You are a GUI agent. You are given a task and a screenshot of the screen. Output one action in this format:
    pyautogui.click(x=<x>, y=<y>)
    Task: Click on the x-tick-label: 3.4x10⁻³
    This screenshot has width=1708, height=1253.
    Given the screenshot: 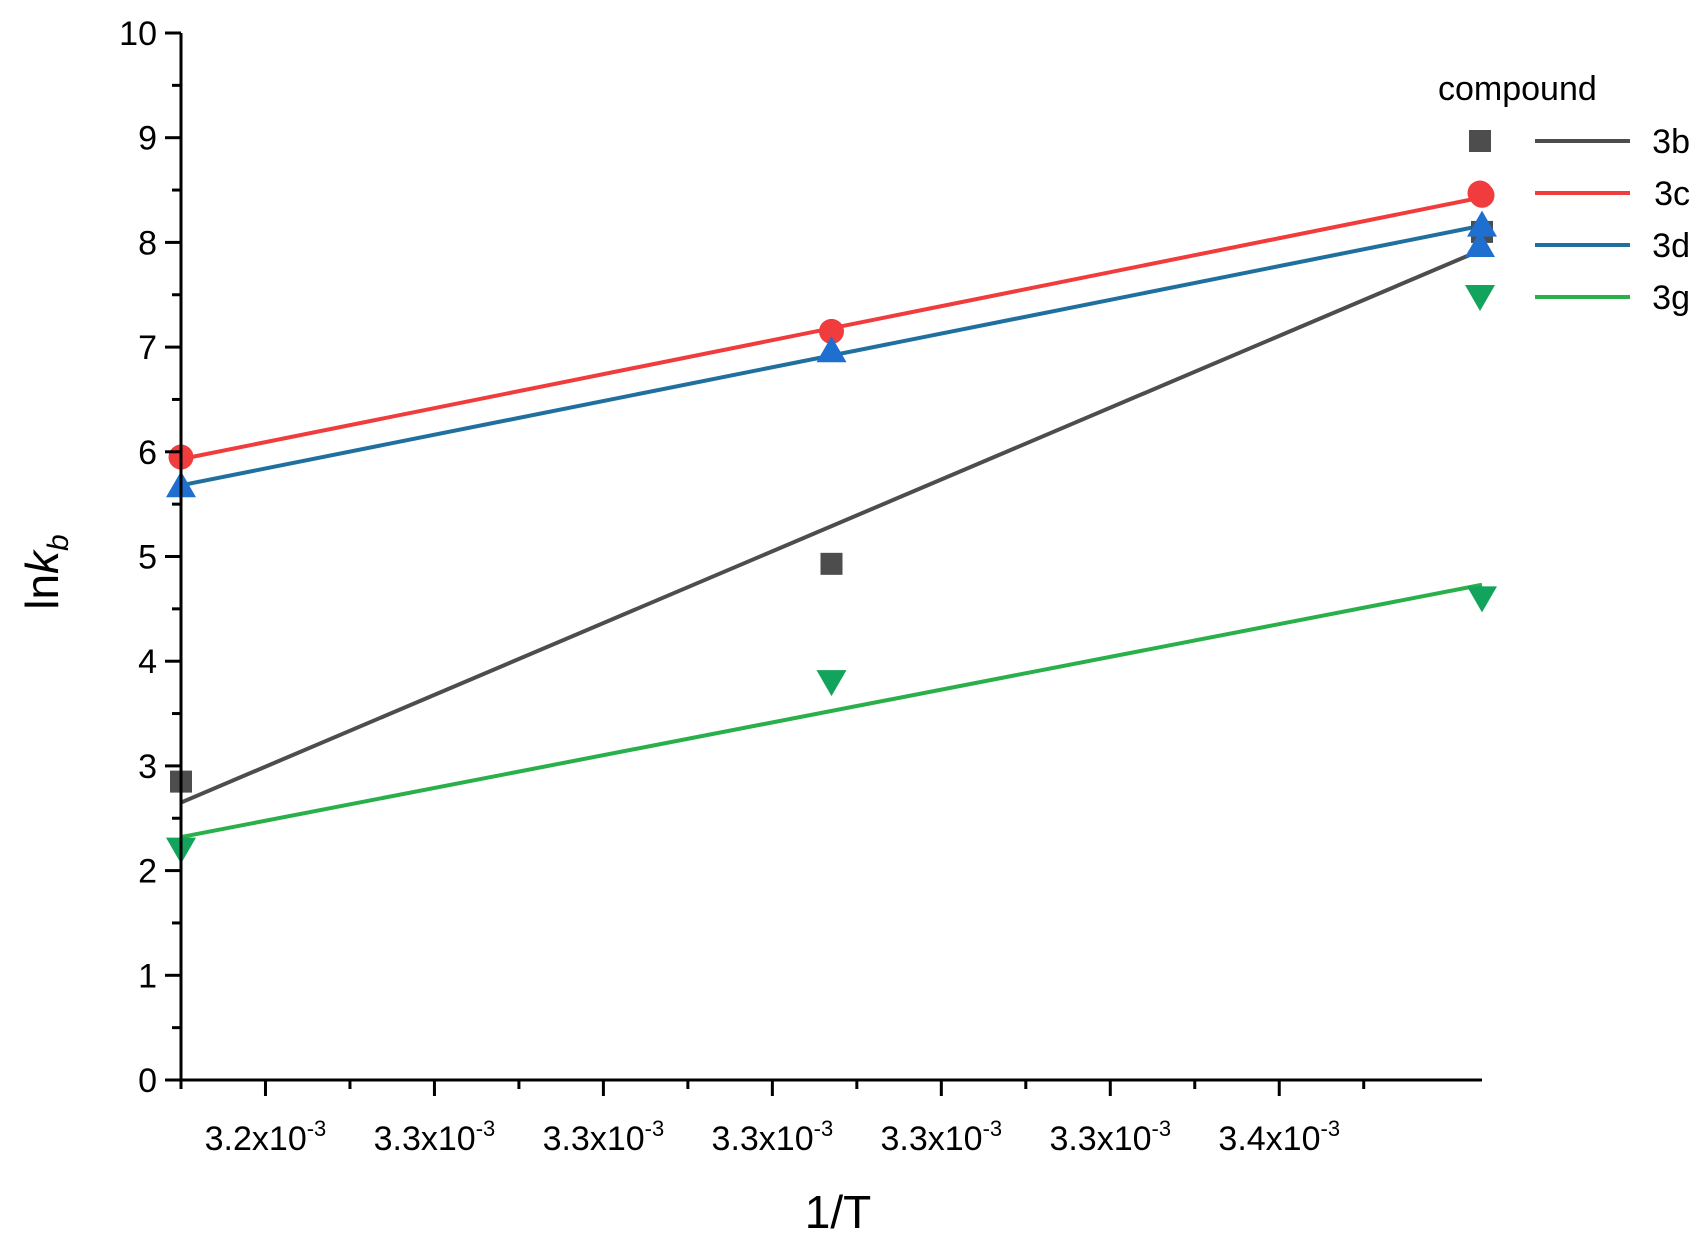 What is the action you would take?
    pyautogui.click(x=1279, y=1137)
    